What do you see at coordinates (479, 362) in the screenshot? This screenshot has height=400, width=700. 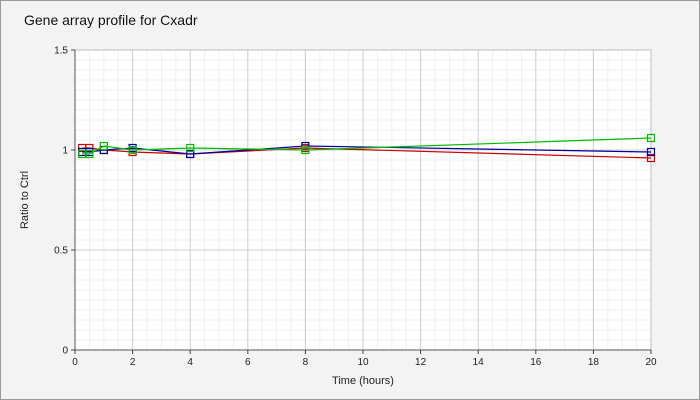 I see `x-tick-label: 14` at bounding box center [479, 362].